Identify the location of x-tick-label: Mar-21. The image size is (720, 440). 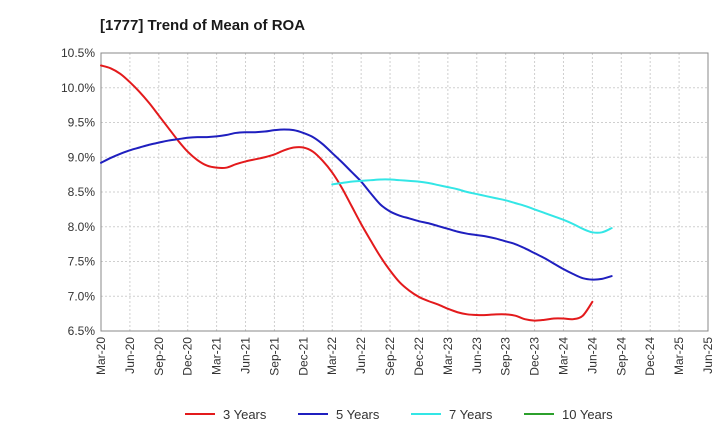
(217, 356).